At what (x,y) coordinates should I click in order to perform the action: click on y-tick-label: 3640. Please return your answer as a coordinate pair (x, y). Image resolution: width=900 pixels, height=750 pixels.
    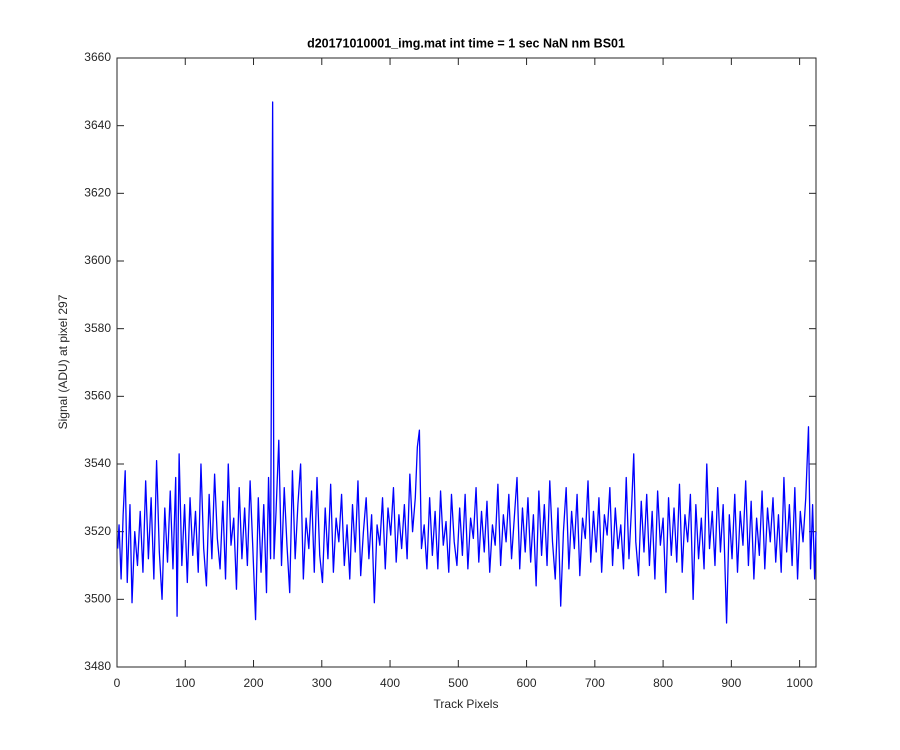
    Looking at the image, I should click on (97, 125).